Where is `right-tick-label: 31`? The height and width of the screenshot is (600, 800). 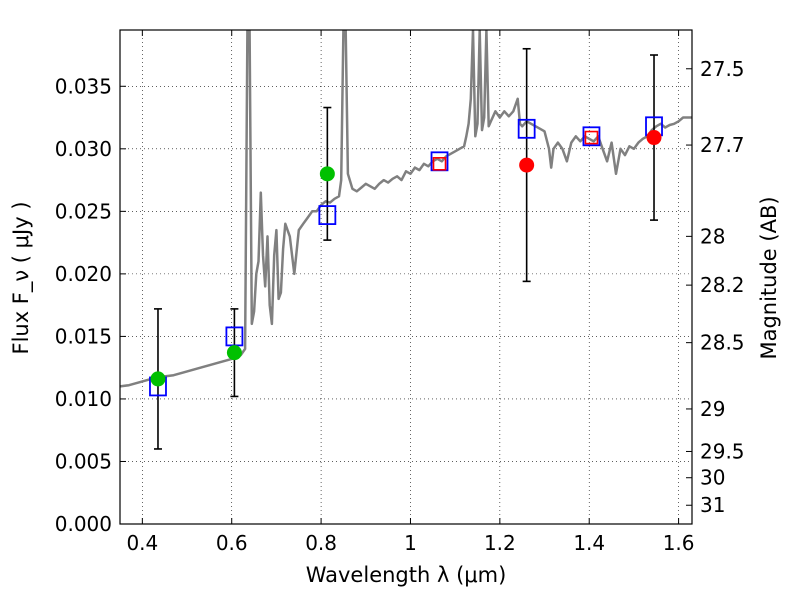
right-tick-label: 31 is located at coordinates (712, 505).